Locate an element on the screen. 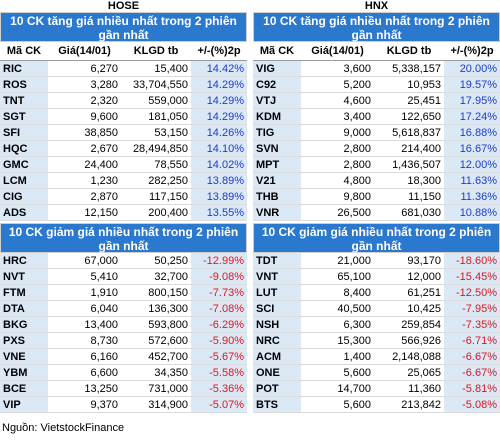 Image resolution: width=500 pixels, height=440 pixels. price-cell: 4,800 is located at coordinates (337, 180).